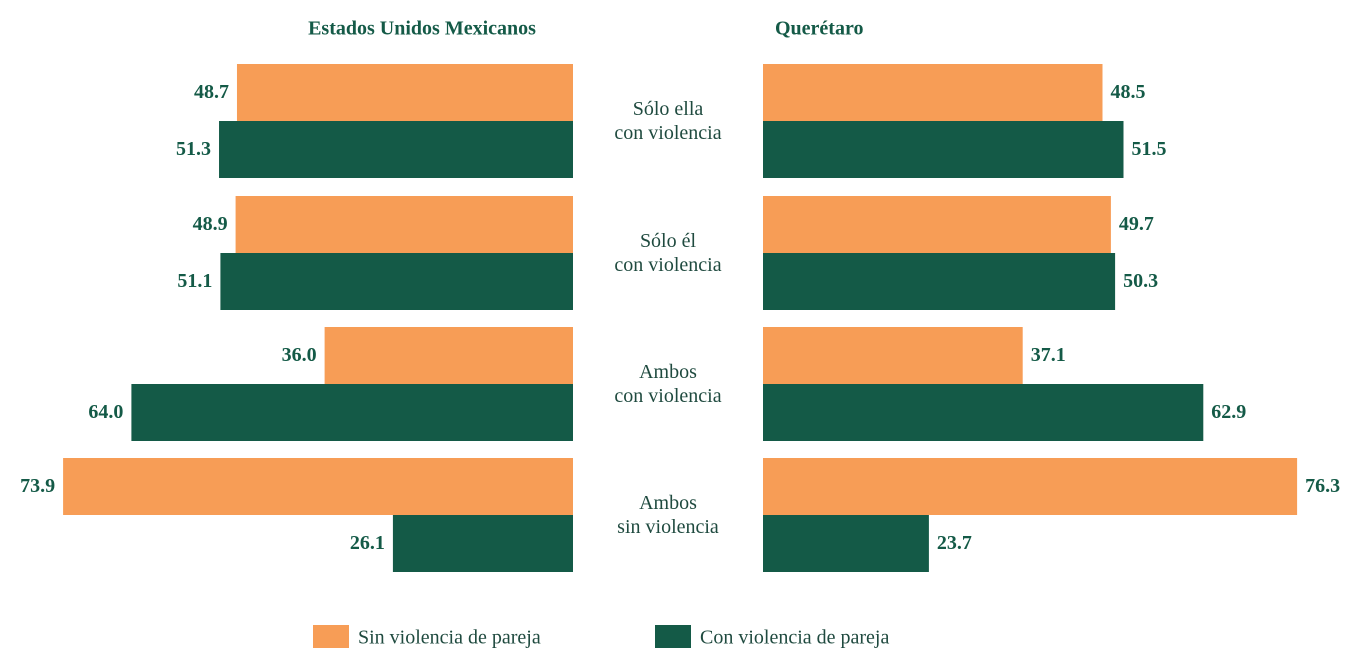 This screenshot has width=1349, height=653. What do you see at coordinates (367, 543) in the screenshot?
I see `data-label: 26.1` at bounding box center [367, 543].